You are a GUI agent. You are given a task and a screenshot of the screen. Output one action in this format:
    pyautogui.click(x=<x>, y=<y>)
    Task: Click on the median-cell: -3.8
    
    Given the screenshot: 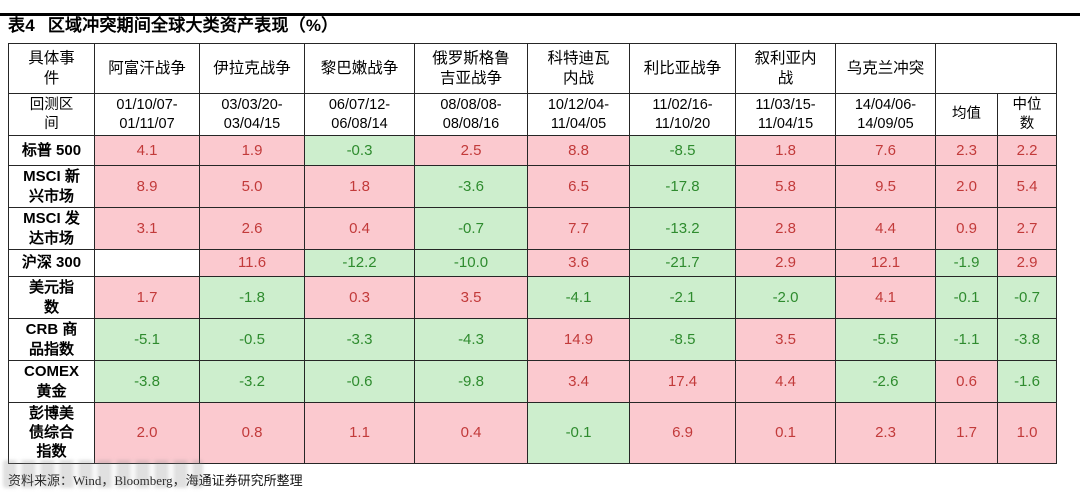 What is the action you would take?
    pyautogui.click(x=1027, y=339)
    